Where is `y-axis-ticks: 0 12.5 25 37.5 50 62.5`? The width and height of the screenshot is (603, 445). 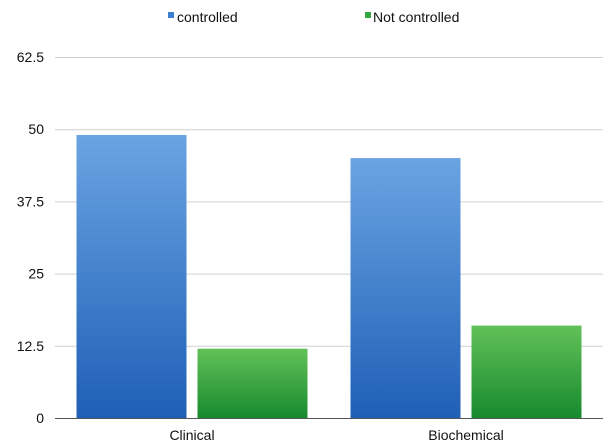
y-axis-ticks: 0 12.5 25 37.5 50 62.5 is located at coordinates (30, 237).